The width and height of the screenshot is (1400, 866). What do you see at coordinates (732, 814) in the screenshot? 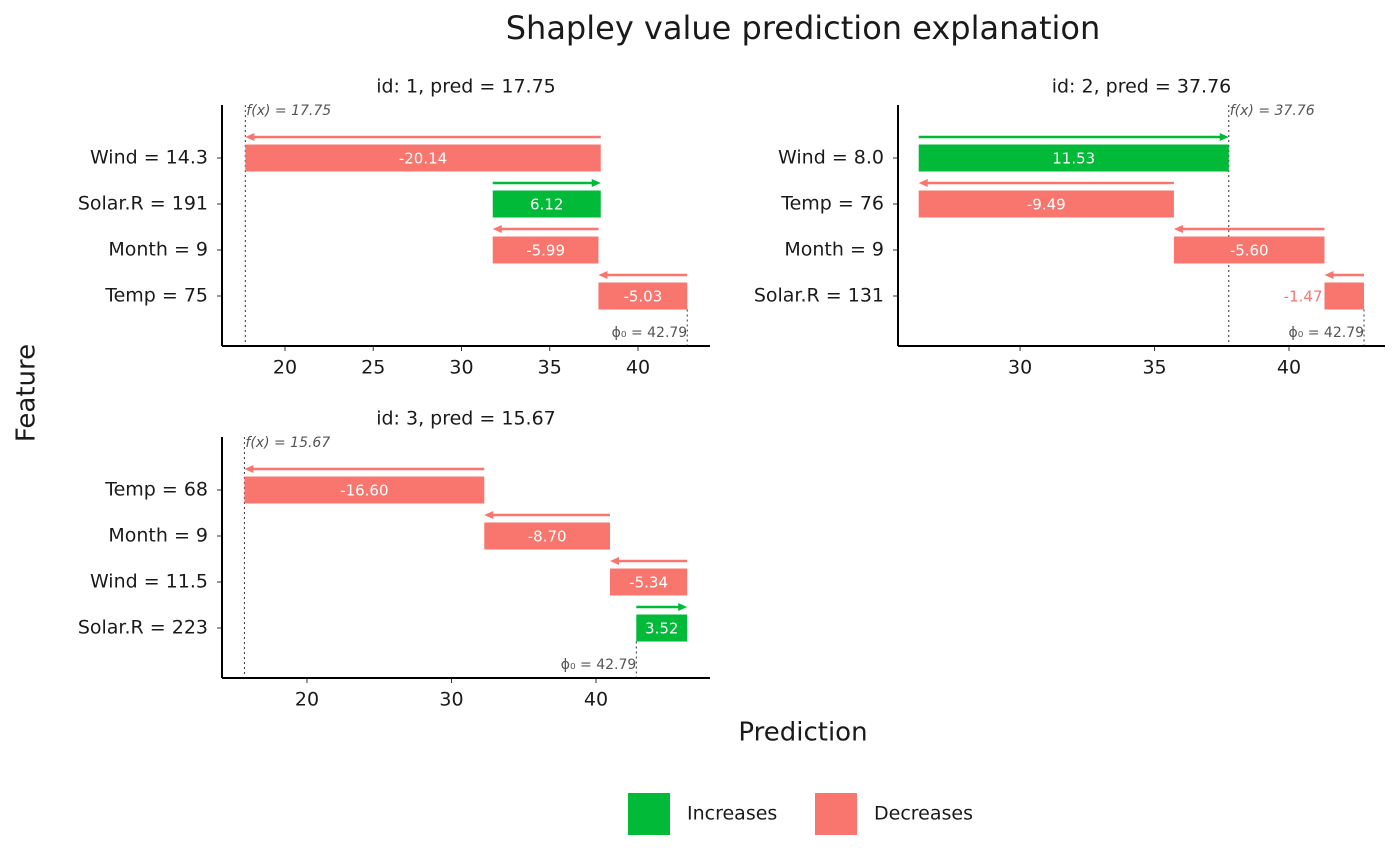
I see `legend-label: Increases` at bounding box center [732, 814].